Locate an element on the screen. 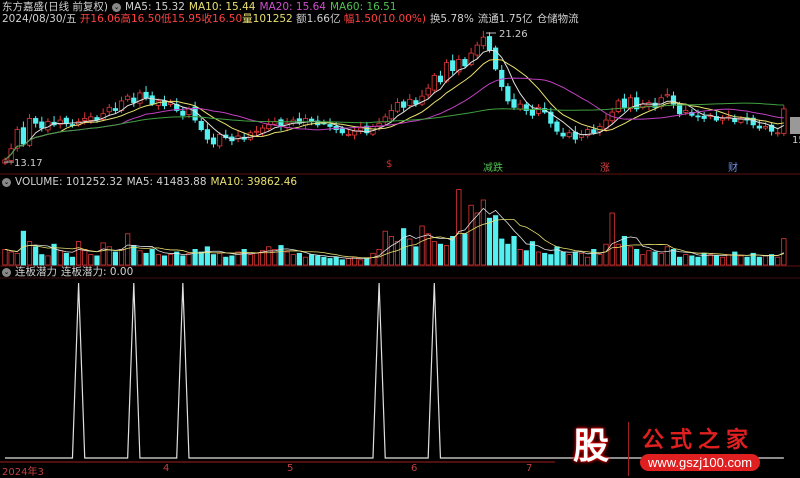 The height and width of the screenshot is (478, 800). sector-value: 仓储物流 is located at coordinates (557, 19).